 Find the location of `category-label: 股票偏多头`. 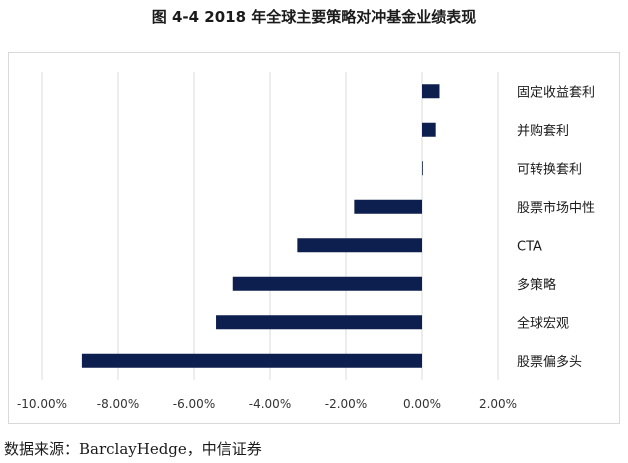

category-label: 股票偏多头 is located at coordinates (549, 362).